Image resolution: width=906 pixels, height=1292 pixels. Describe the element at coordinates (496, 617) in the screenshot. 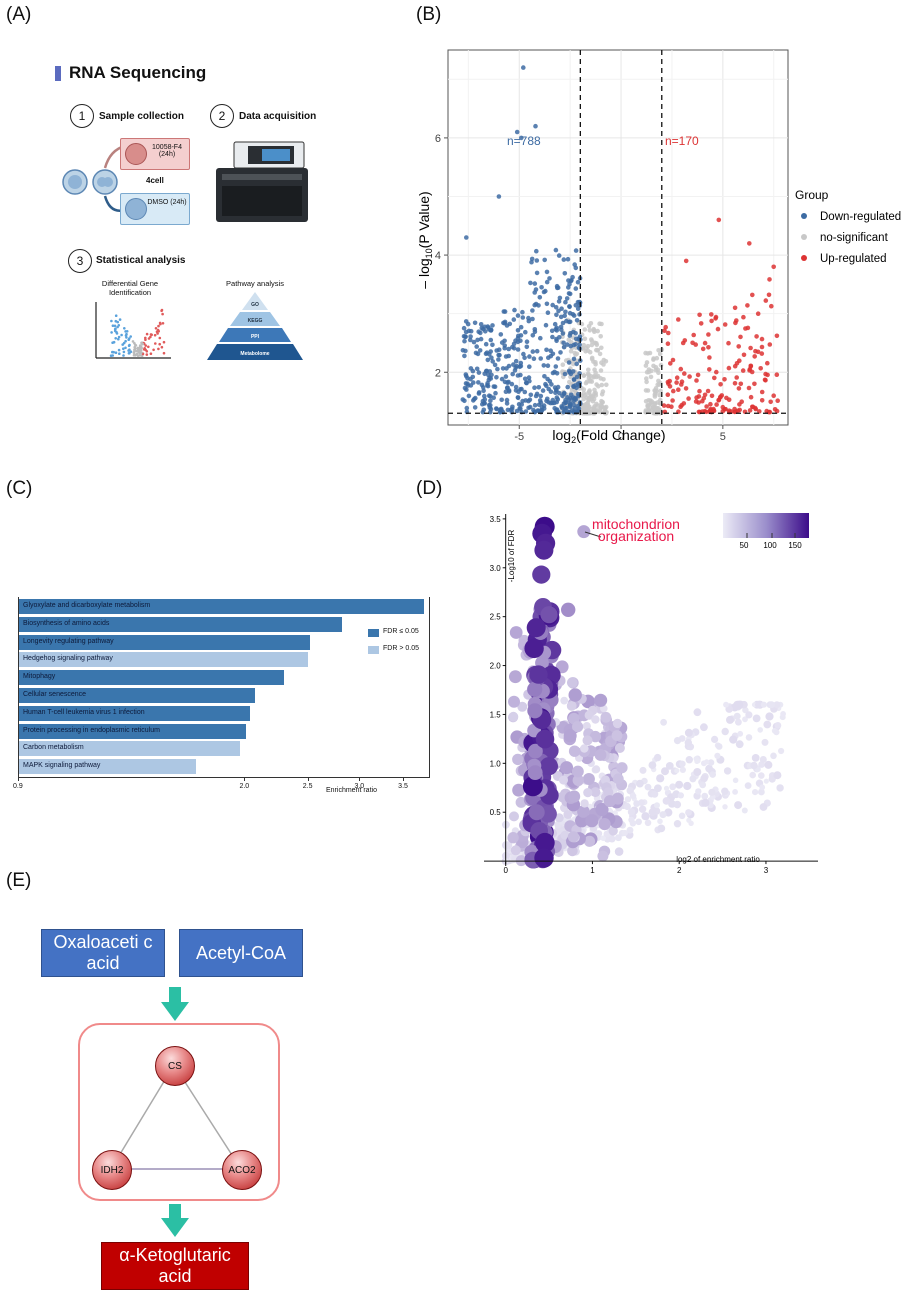

I see `d-y-tick-label: 2.5` at that location.